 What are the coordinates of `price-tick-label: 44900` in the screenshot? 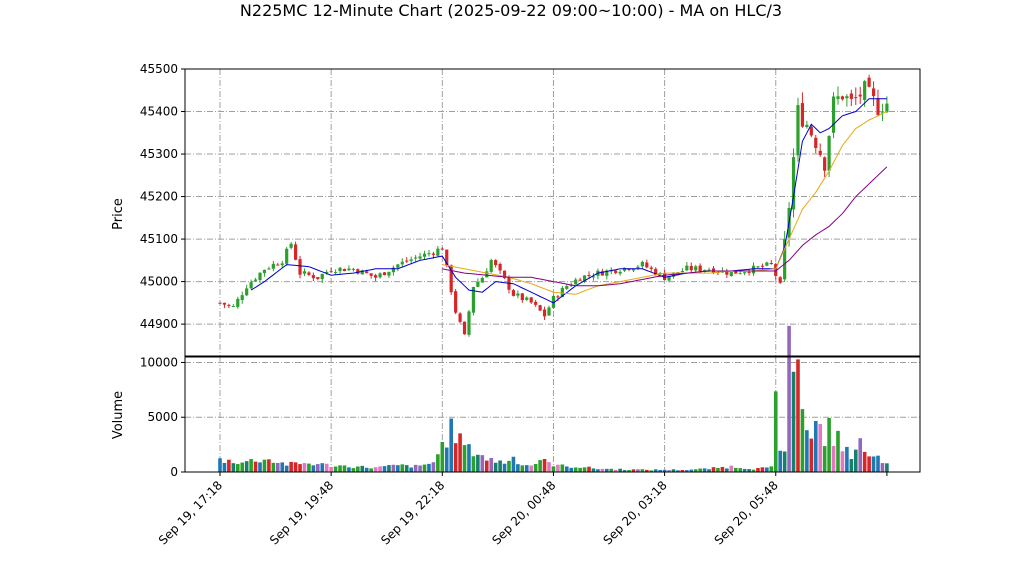 It's located at (159, 324).